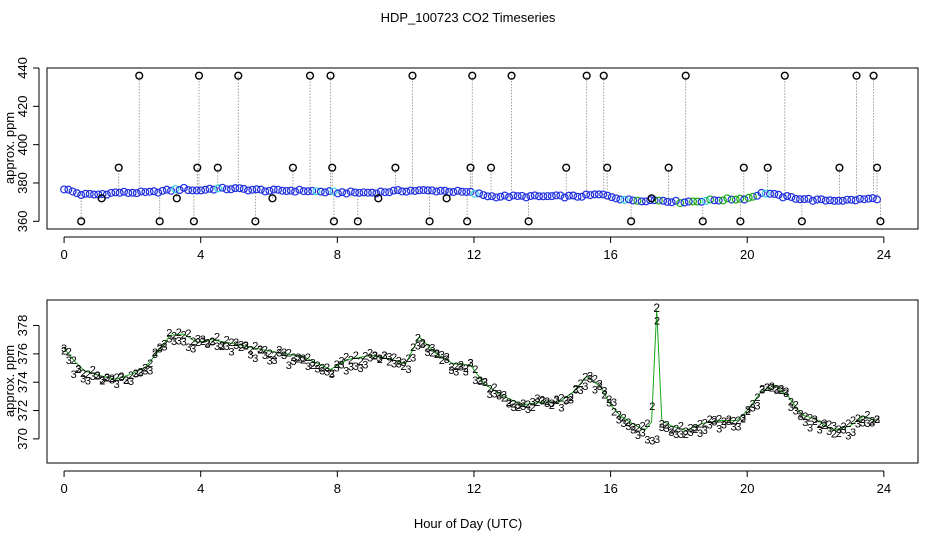  What do you see at coordinates (468, 523) in the screenshot?
I see `x-axis-label: Hour of Day (UTC)` at bounding box center [468, 523].